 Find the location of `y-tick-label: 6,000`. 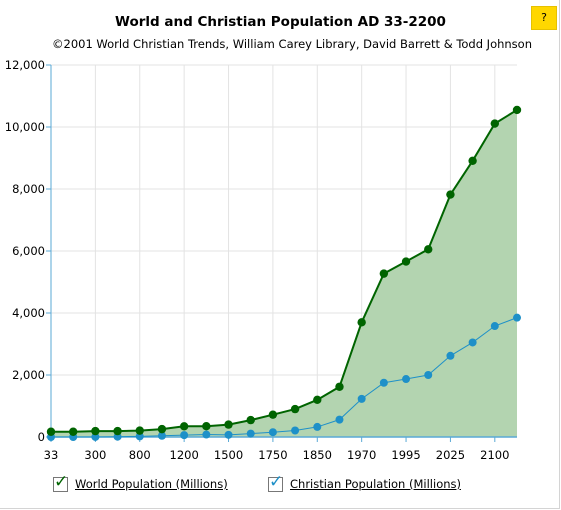

y-tick-label: 6,000 is located at coordinates (28, 251).